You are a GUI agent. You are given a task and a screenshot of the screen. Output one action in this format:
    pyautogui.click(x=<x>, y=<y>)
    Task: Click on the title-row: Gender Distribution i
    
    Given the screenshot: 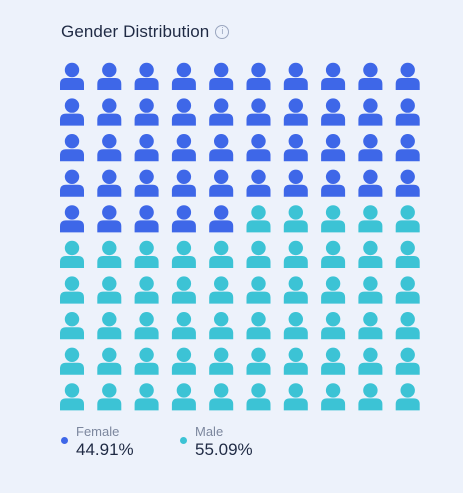 What is the action you would take?
    pyautogui.click(x=145, y=32)
    